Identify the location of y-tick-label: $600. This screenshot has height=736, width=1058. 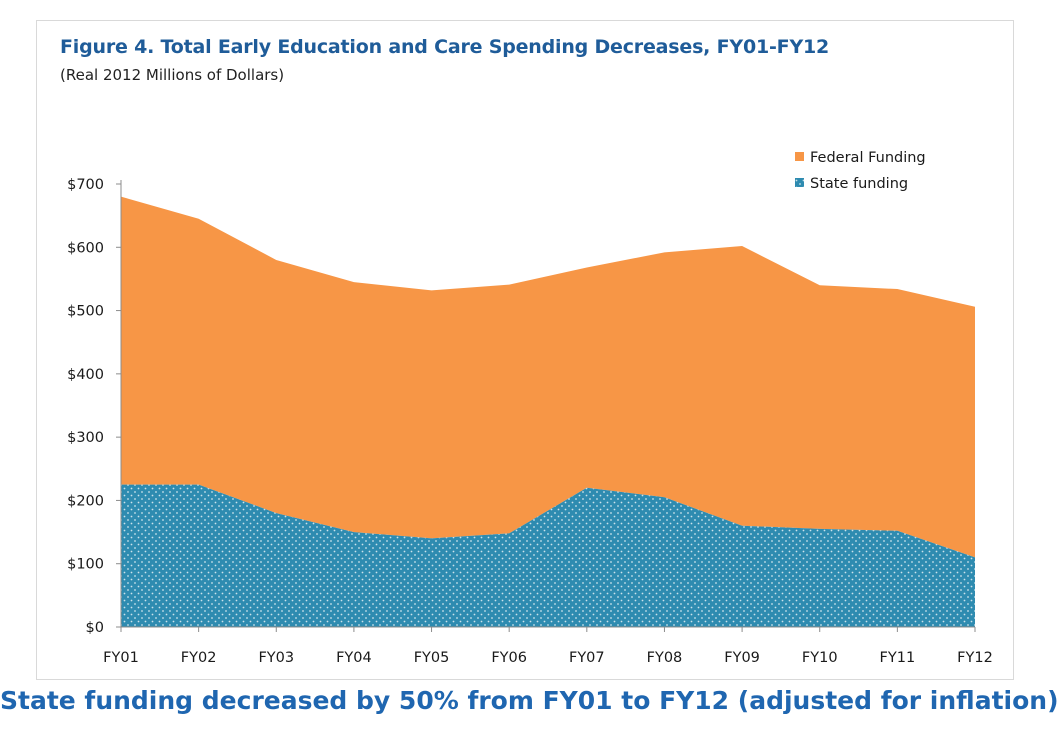
(85, 248).